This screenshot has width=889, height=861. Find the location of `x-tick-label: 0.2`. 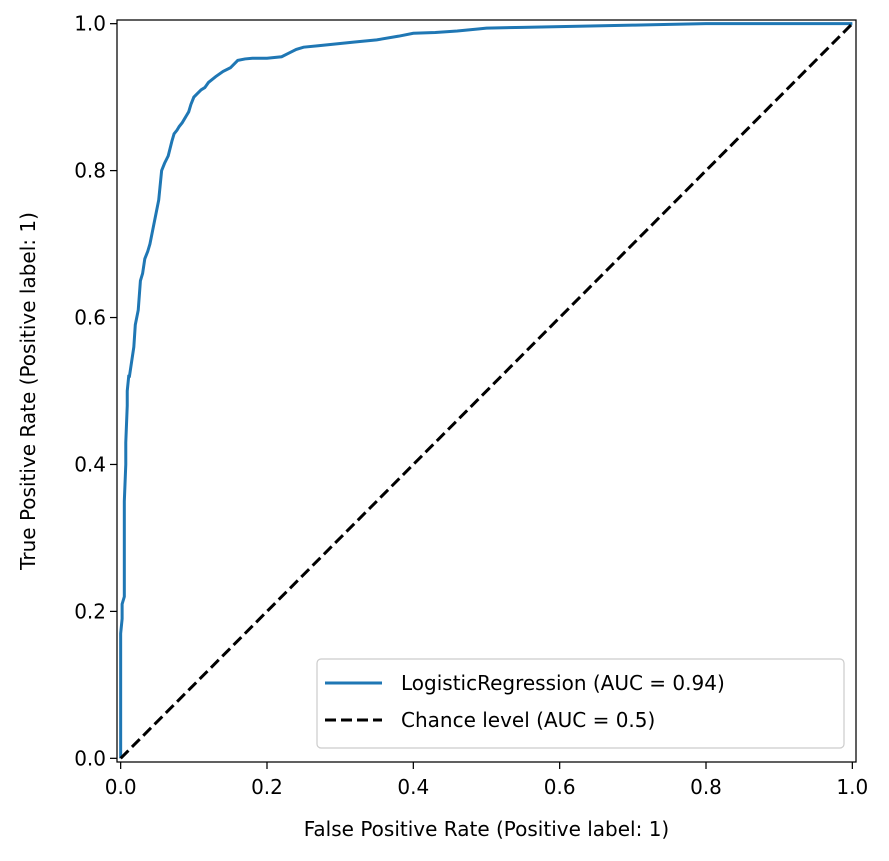

x-tick-label: 0.2 is located at coordinates (267, 787).